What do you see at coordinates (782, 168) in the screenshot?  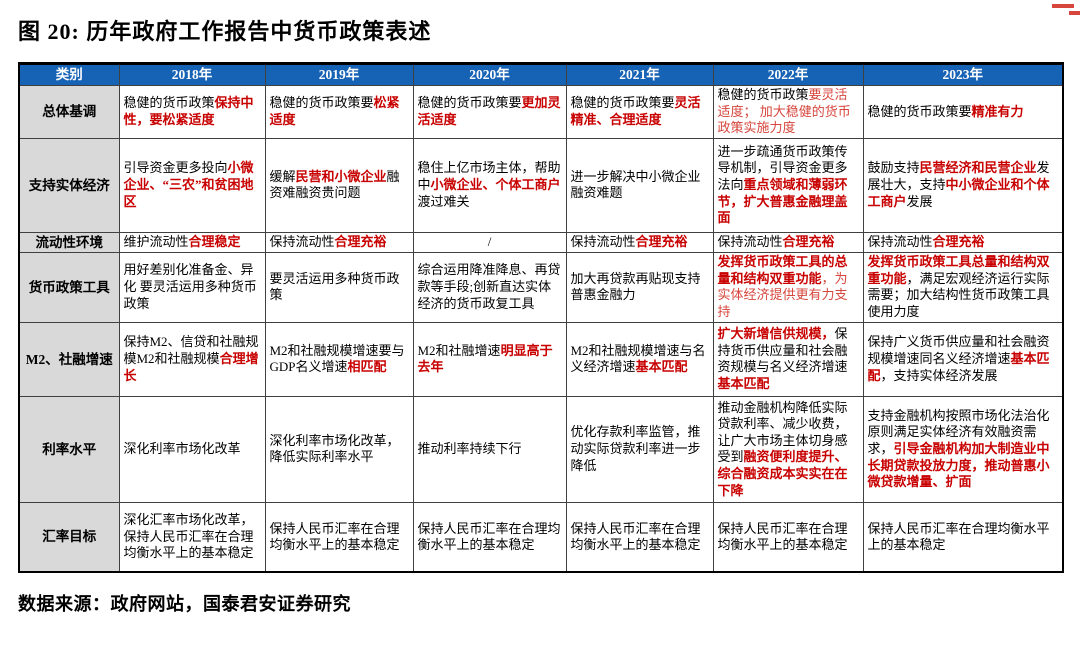 I see `text-segment: 进一步疏通货币政策传导机制，引导资金更多法向` at bounding box center [782, 168].